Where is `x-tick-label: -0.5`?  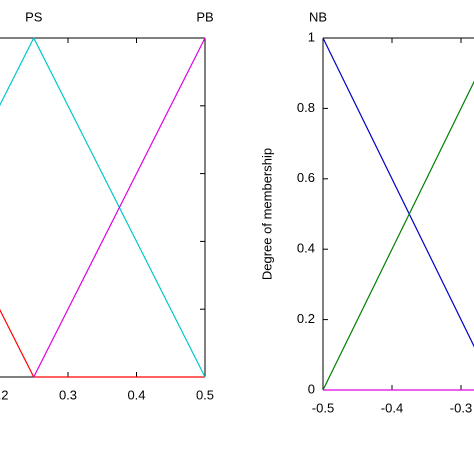
x-tick-label: -0.5 is located at coordinates (323, 407).